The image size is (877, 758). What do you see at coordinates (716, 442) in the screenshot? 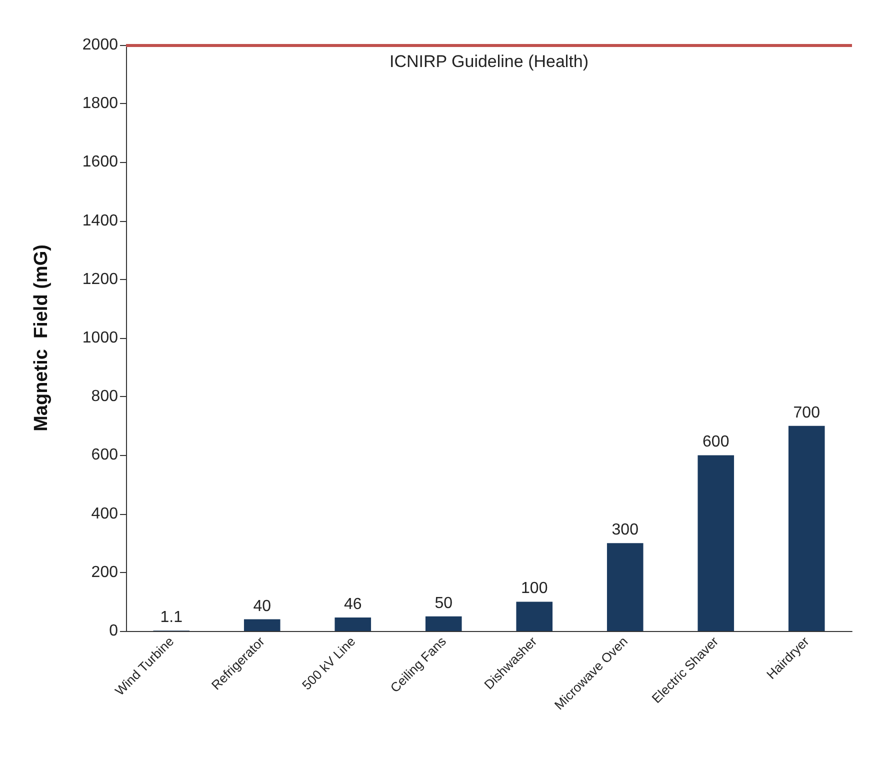
I see `data-label: 600` at bounding box center [716, 442].